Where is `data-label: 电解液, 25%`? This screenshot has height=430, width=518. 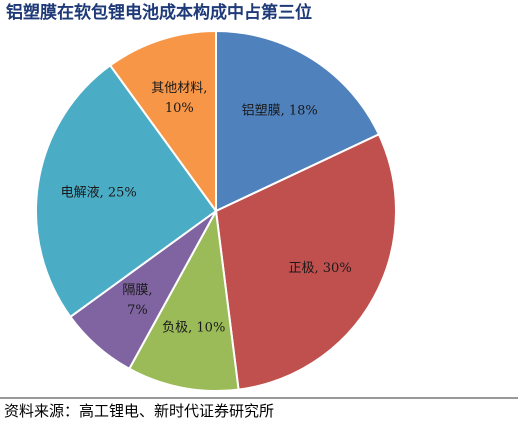
data-label: 电解液, 25% is located at coordinates (99, 192).